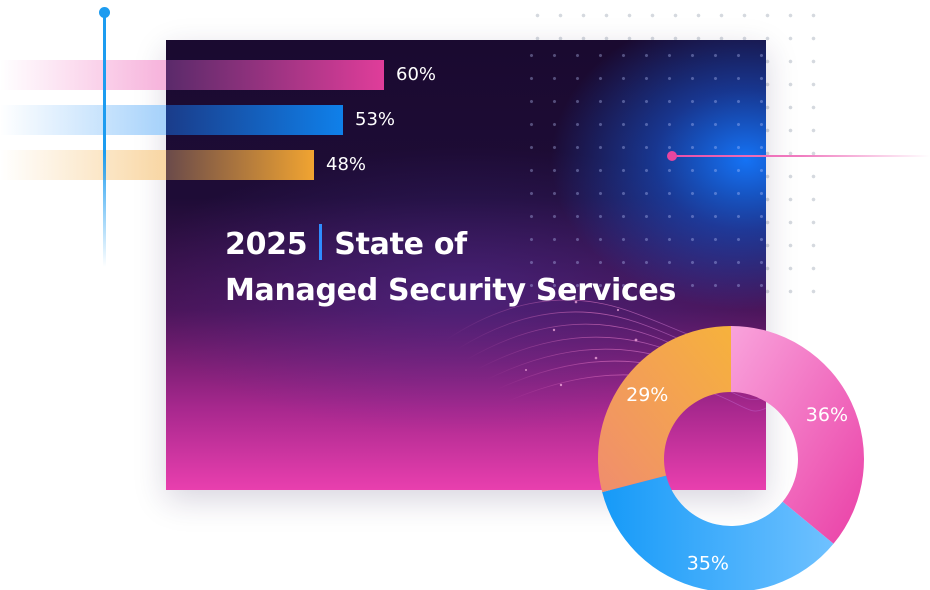 Image resolution: width=930 pixels, height=590 pixels. I want to click on horizontal-connector-line, so click(801, 156).